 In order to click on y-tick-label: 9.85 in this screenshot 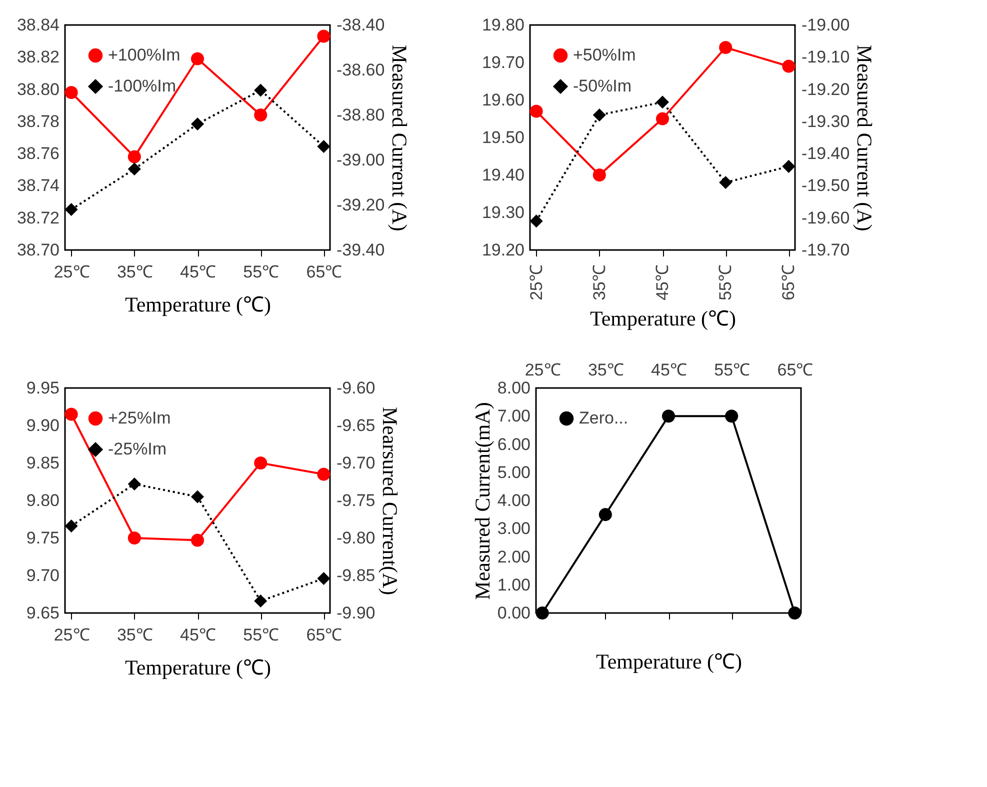, I will do `click(43, 463)`.